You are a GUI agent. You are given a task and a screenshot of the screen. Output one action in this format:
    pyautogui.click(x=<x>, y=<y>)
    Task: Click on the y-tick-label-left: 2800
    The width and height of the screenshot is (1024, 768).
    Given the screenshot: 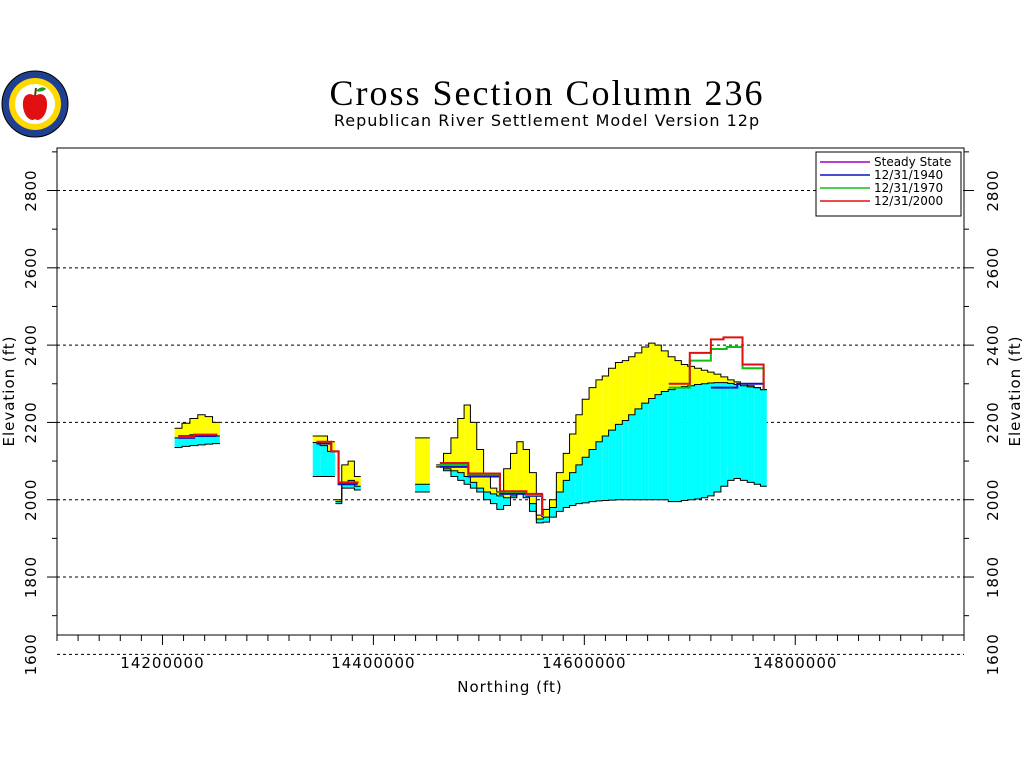 What is the action you would take?
    pyautogui.click(x=31, y=190)
    